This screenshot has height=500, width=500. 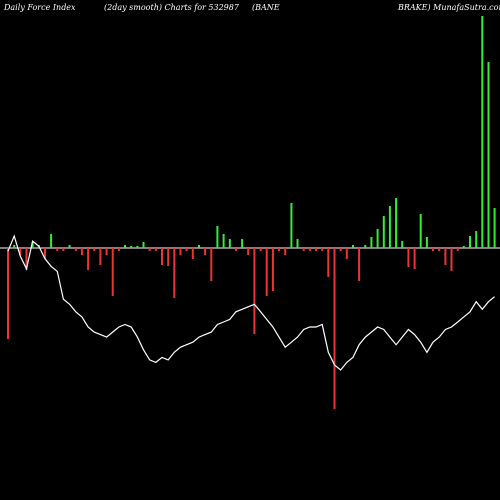 What do you see at coordinates (40, 7) in the screenshot?
I see `chart-header-left-a: Daily Force Index` at bounding box center [40, 7].